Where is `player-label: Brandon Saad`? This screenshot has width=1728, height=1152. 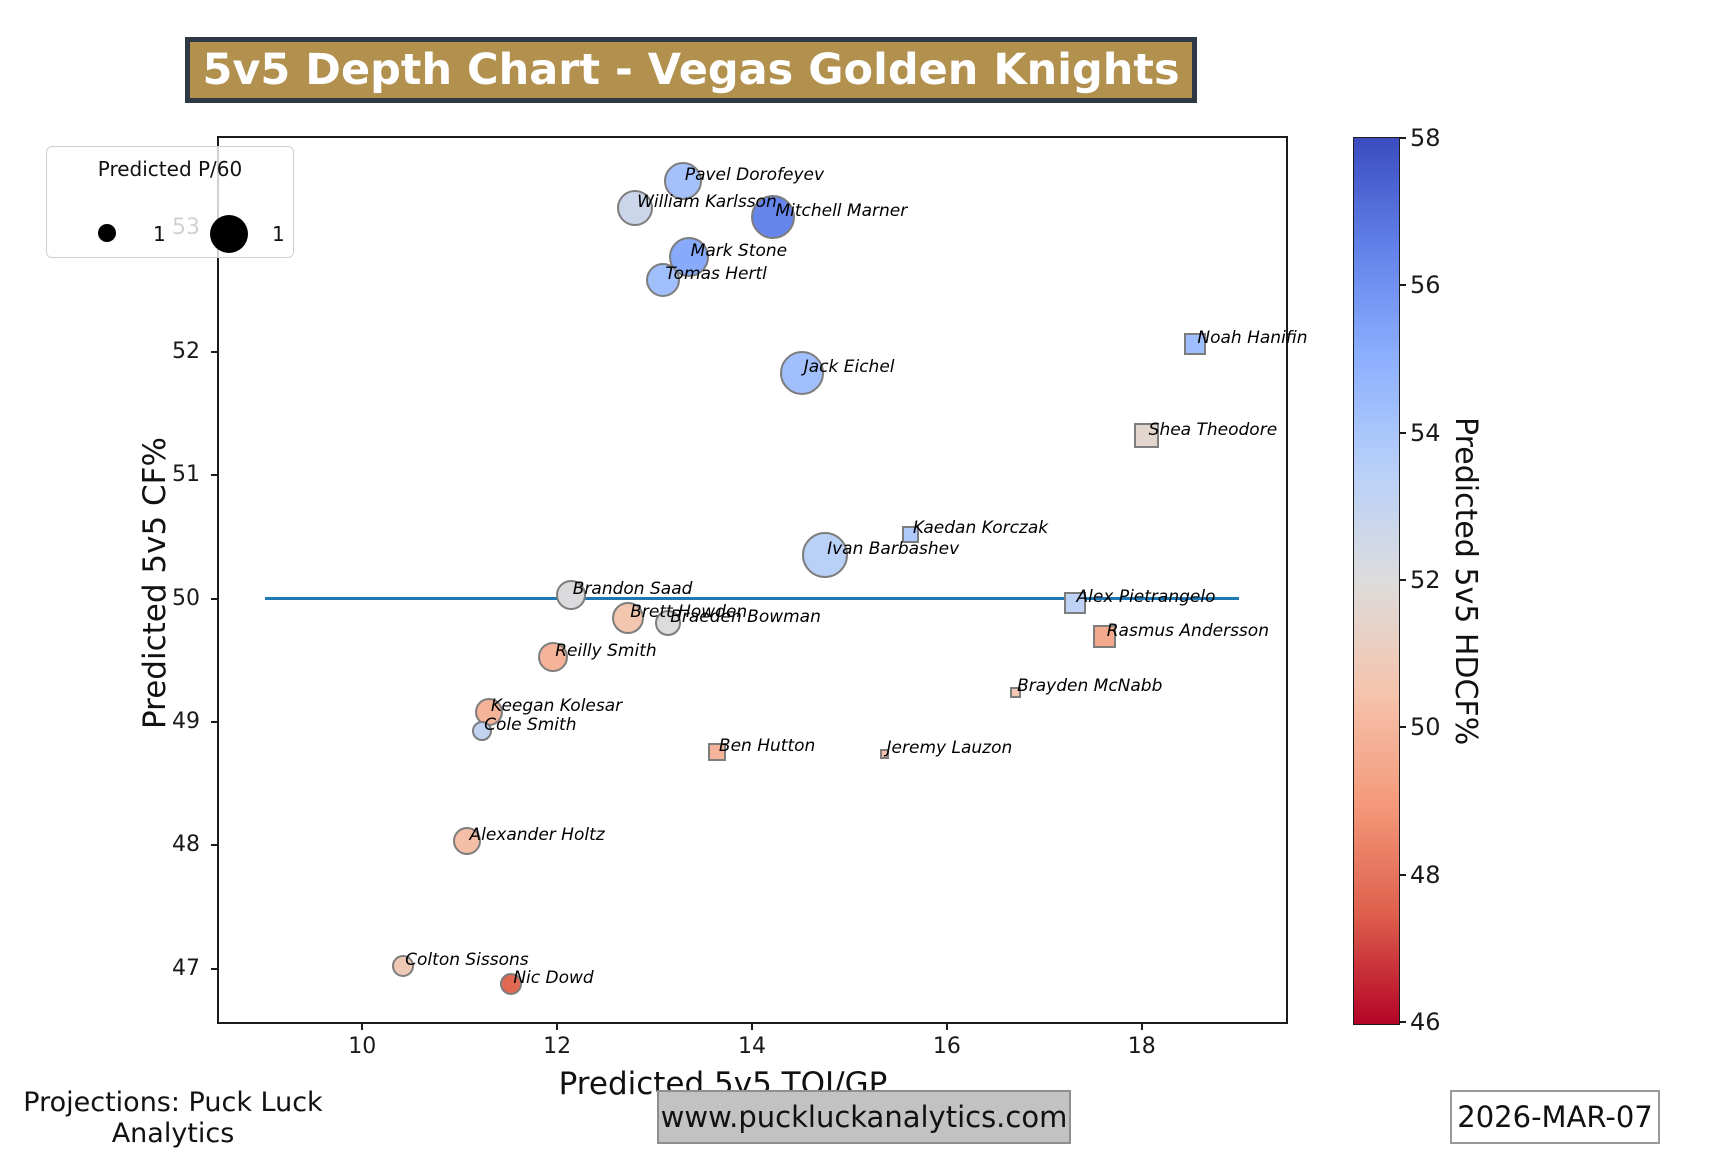
player-label: Brandon Saad is located at coordinates (632, 588).